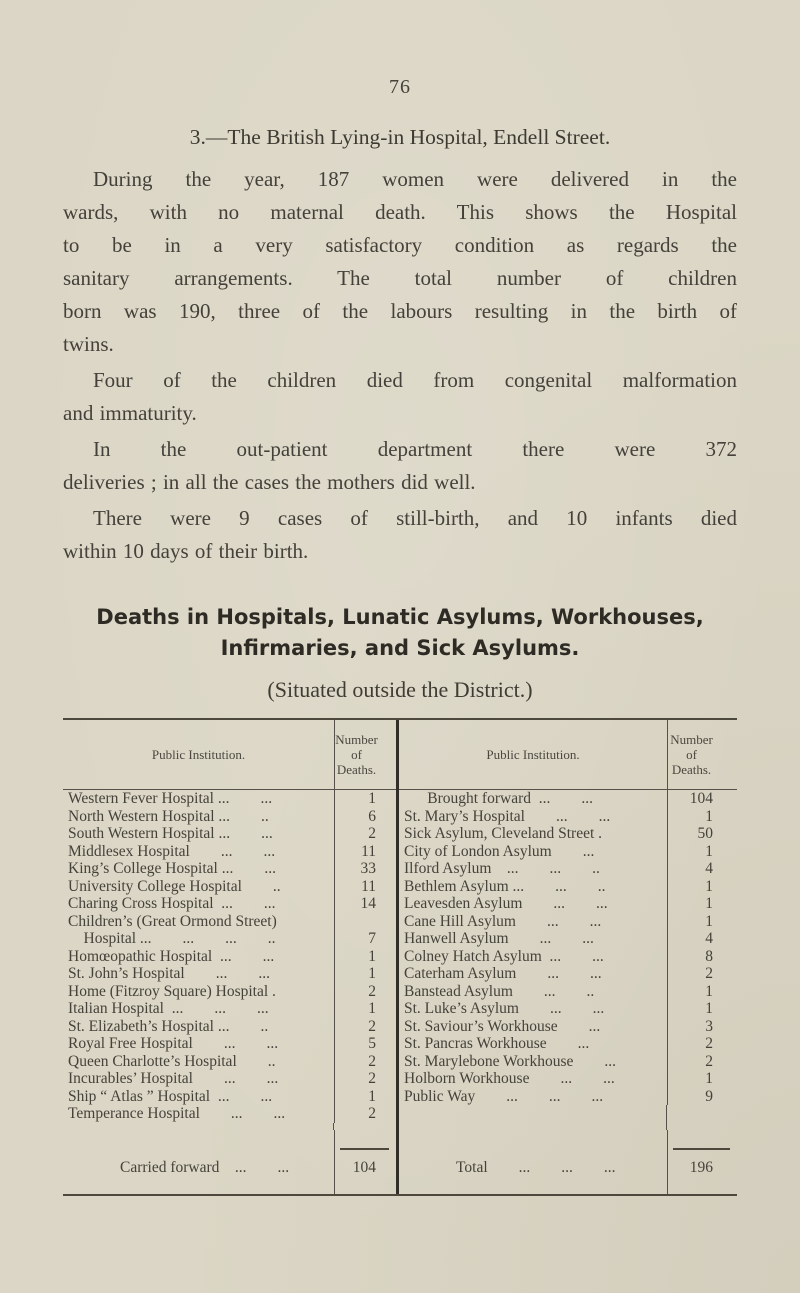 The image size is (800, 1293). What do you see at coordinates (365, 816) in the screenshot?
I see `row-deaths: 6` at bounding box center [365, 816].